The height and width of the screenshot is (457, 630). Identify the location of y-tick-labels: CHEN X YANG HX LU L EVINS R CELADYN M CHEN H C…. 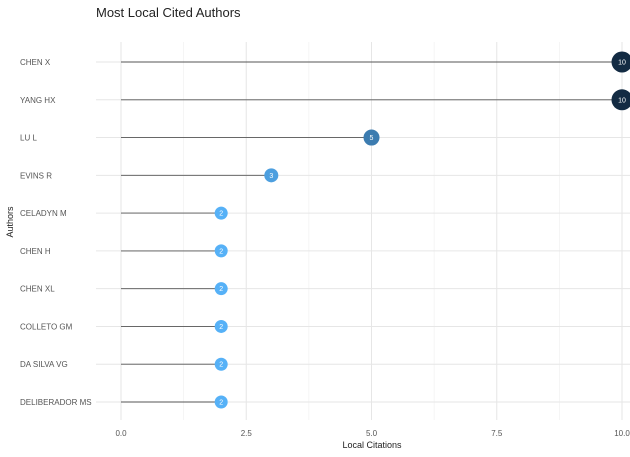
(56, 232).